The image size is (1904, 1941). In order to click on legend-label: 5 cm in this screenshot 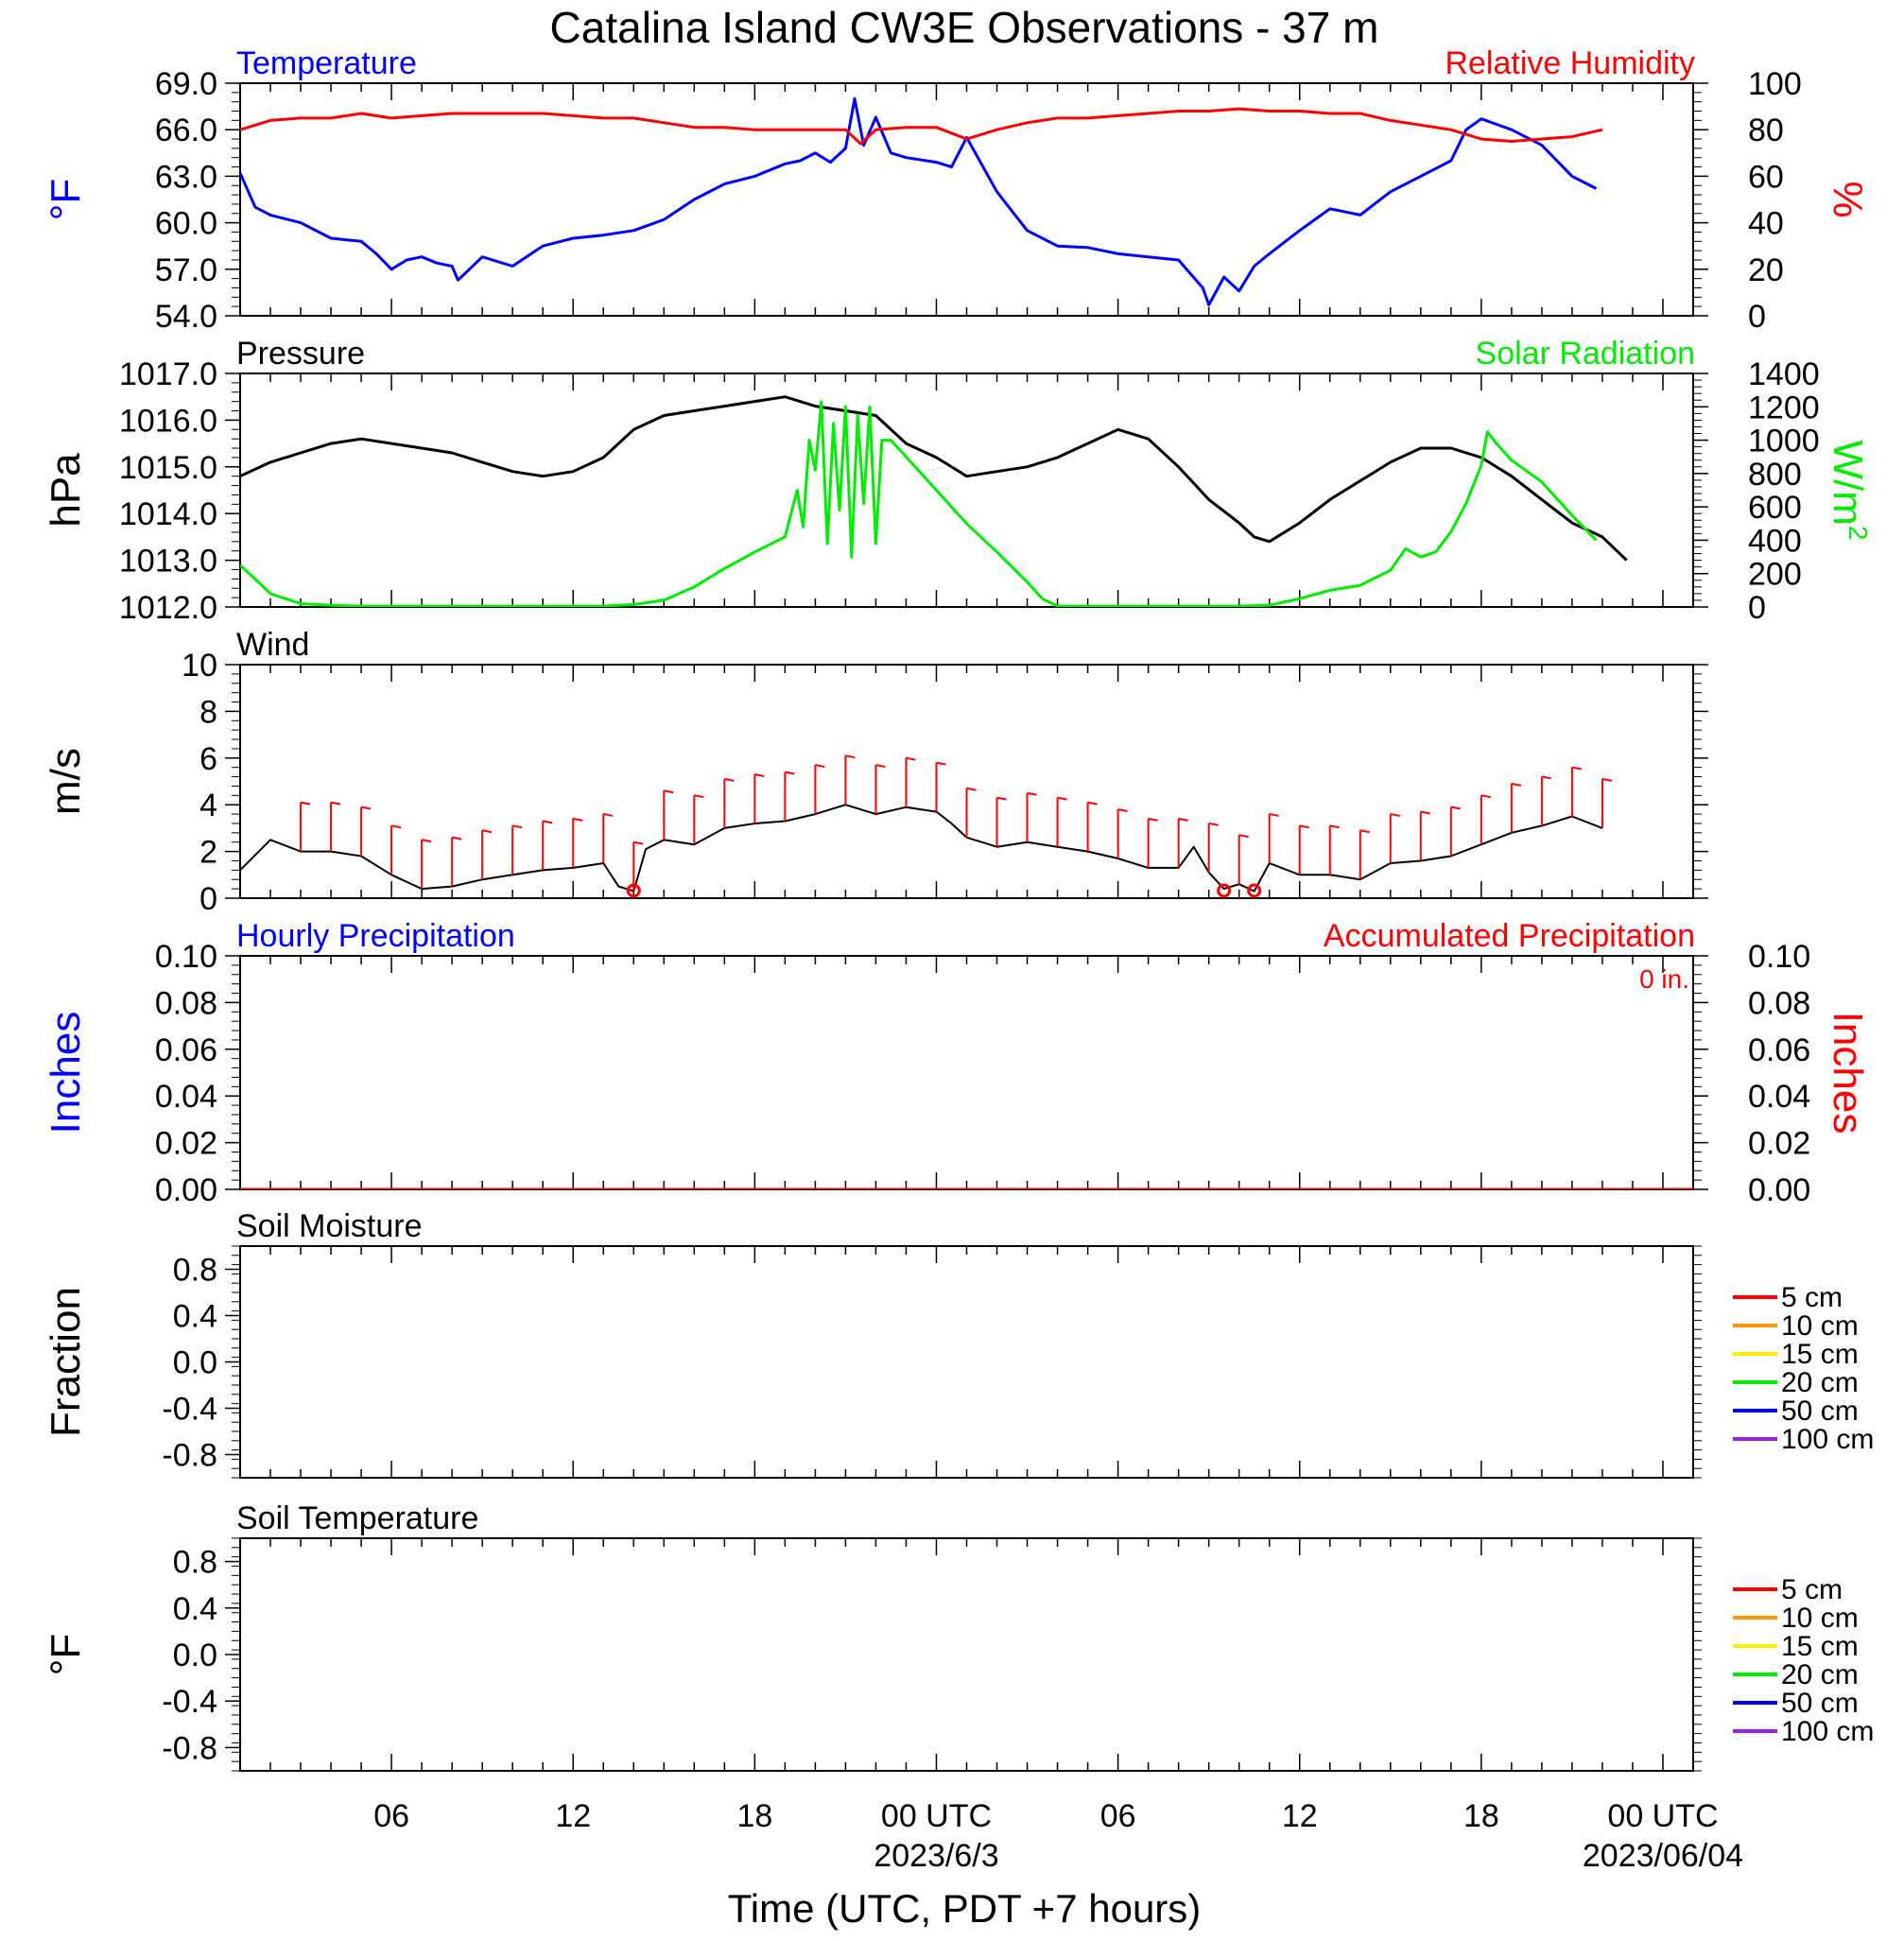, I will do `click(1812, 1298)`.